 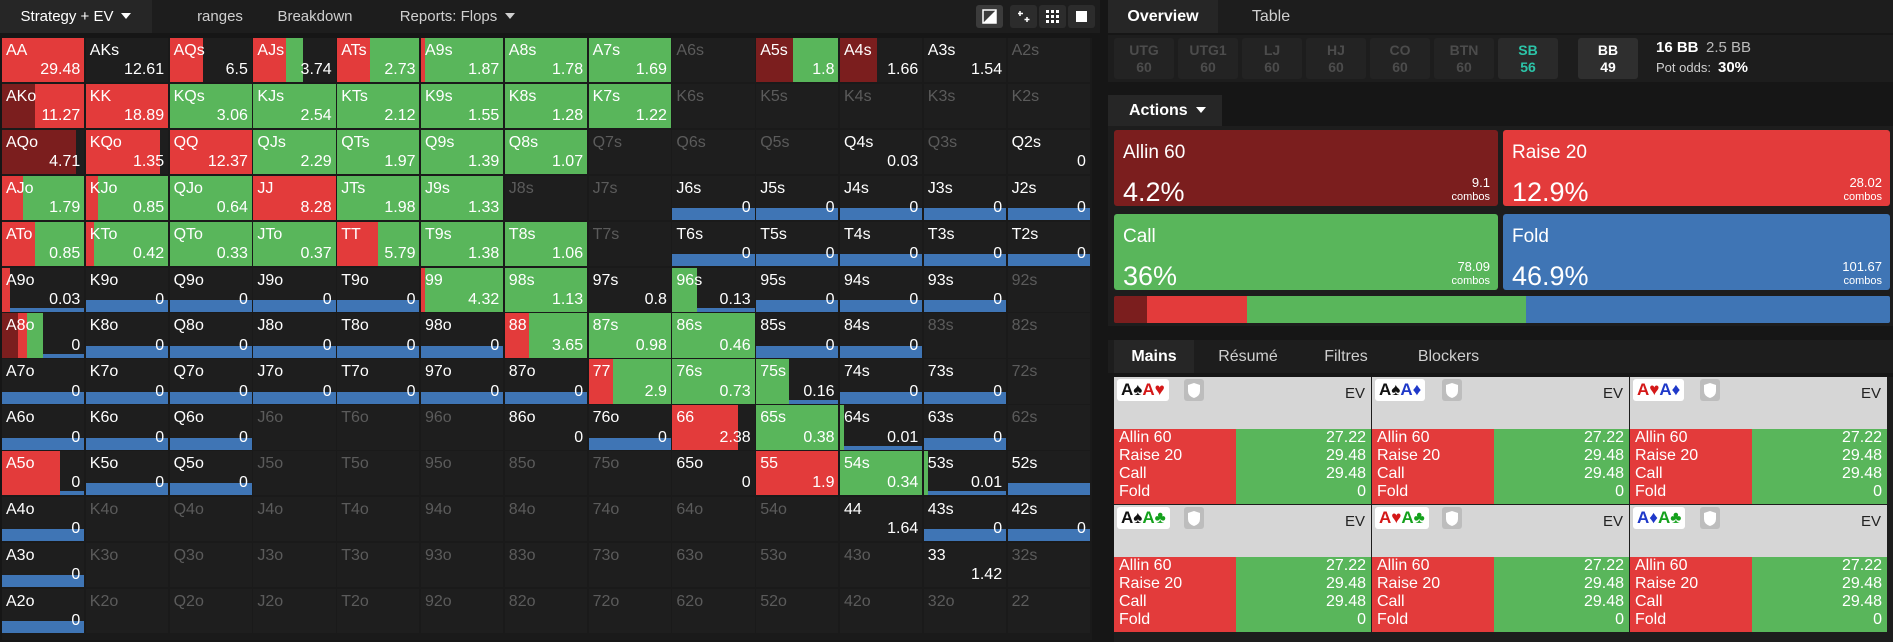 What do you see at coordinates (1346, 356) in the screenshot?
I see `tab-filtres: Filtres` at bounding box center [1346, 356].